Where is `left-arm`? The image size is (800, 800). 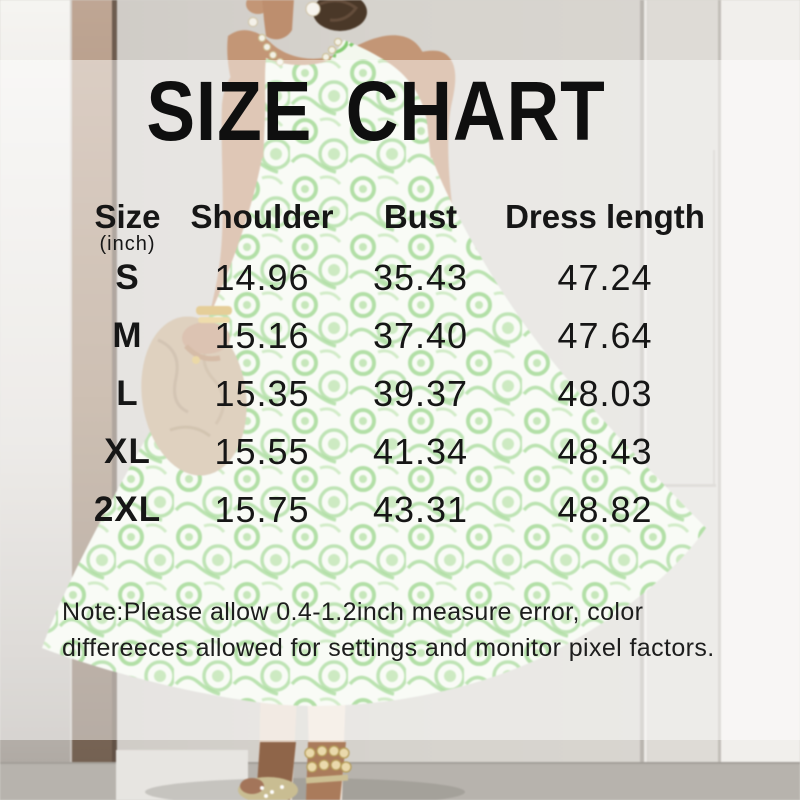 left-arm is located at coordinates (240, 208).